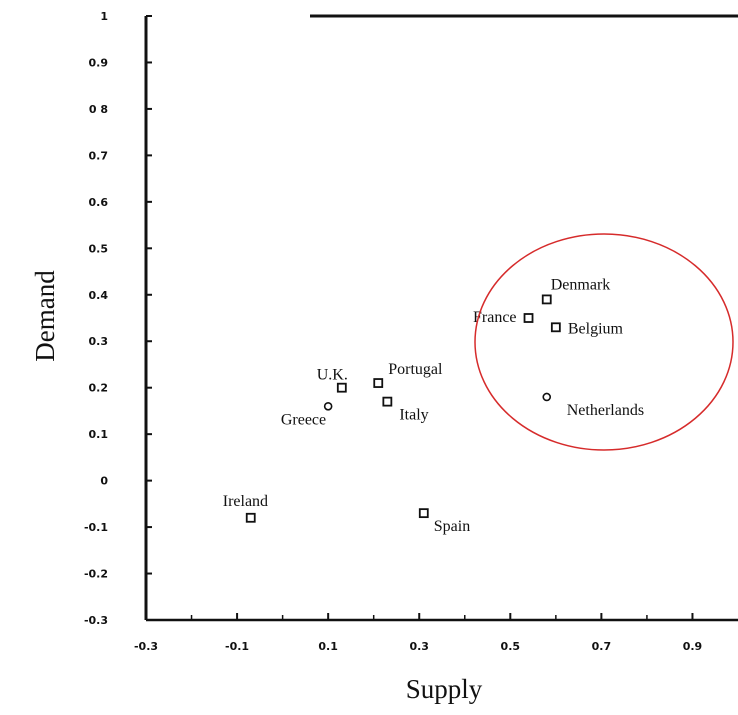 The height and width of the screenshot is (715, 738). What do you see at coordinates (104, 16) in the screenshot?
I see `y-tick-label: 1` at bounding box center [104, 16].